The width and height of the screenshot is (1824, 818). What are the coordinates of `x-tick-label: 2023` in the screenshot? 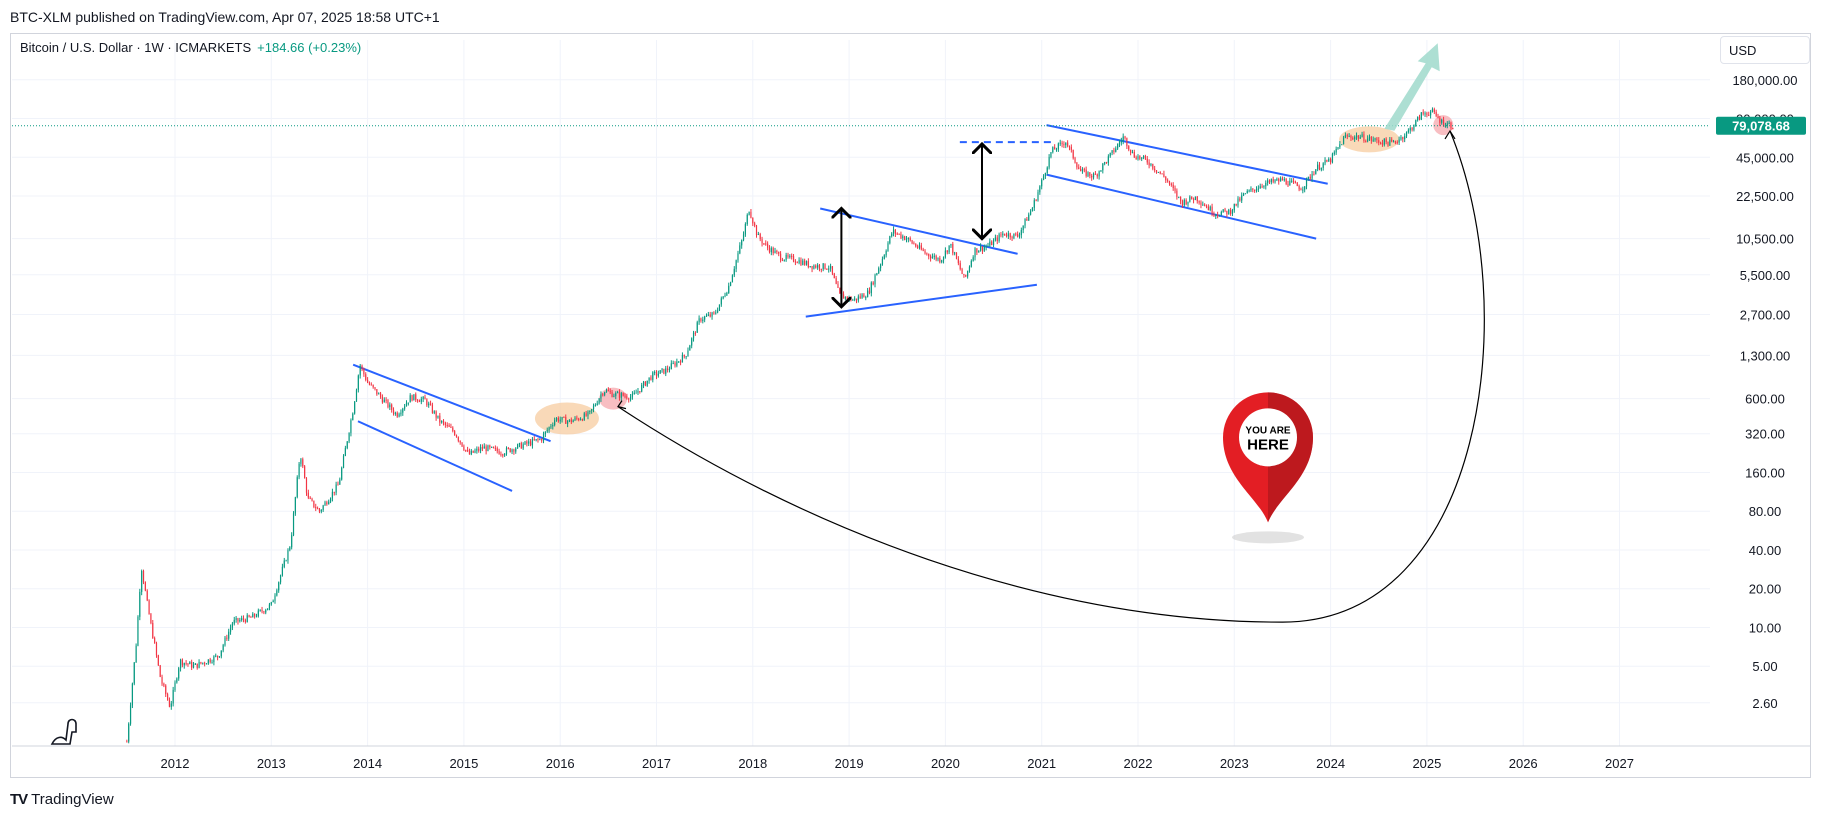 It's located at (1234, 763).